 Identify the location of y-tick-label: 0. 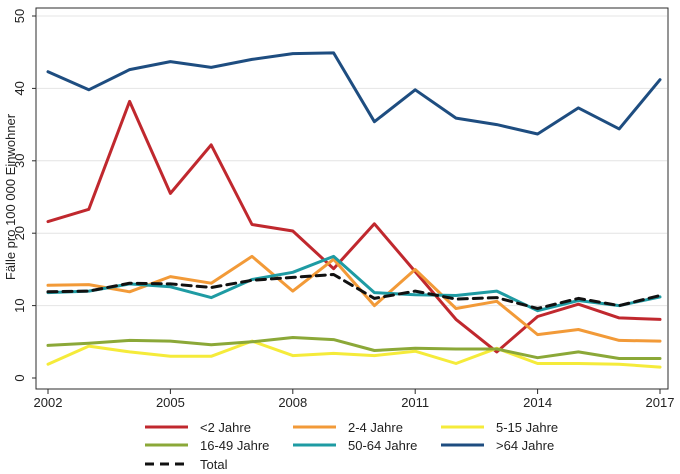
(19, 377).